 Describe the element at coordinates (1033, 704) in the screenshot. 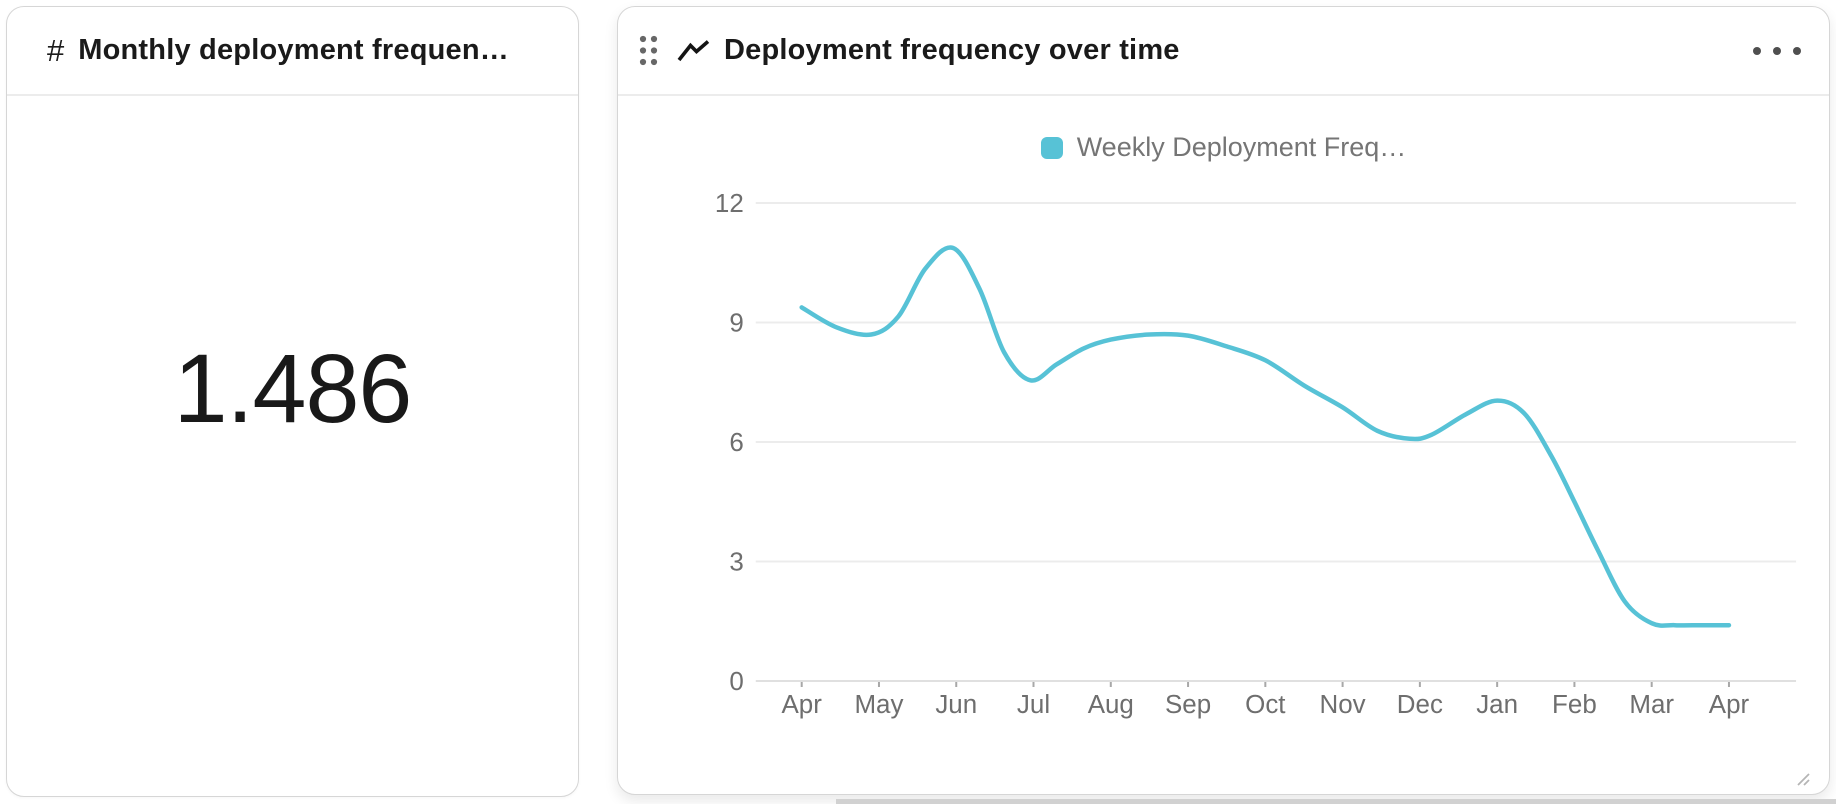

I see `svg-text: Jul` at that location.